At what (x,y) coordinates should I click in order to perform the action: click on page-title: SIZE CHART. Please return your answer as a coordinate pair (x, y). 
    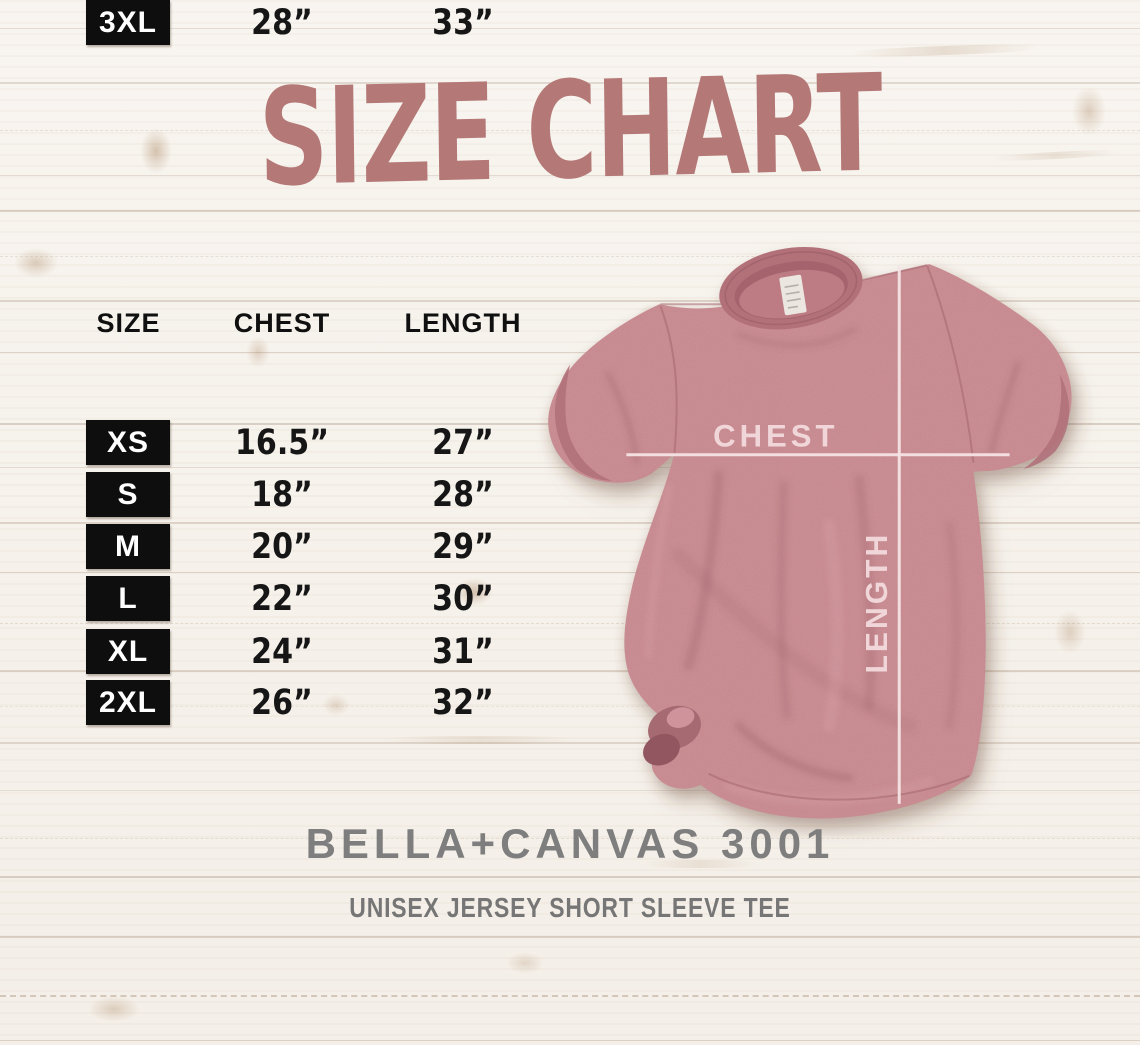
    Looking at the image, I should click on (570, 131).